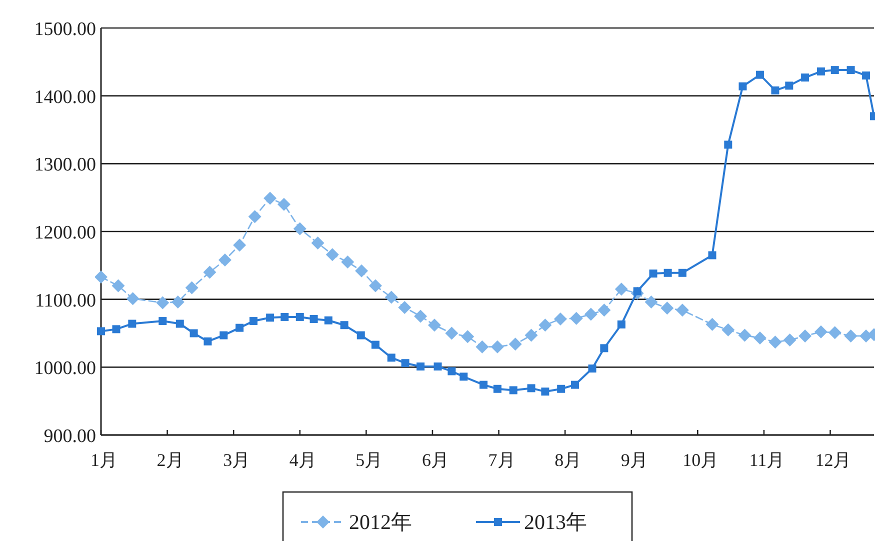  I want to click on x-tick-label: 8月, so click(568, 460).